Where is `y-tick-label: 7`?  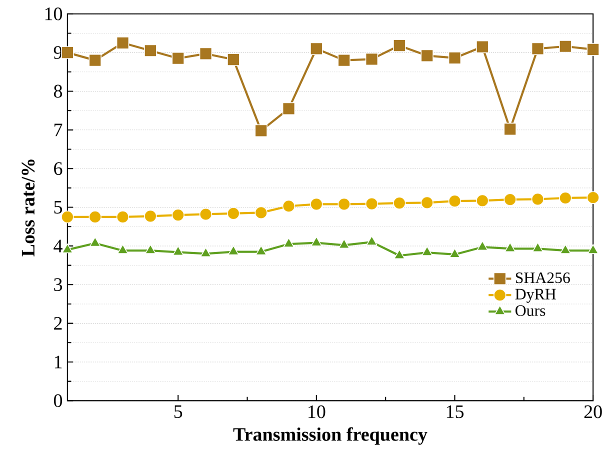 y-tick-label: 7 is located at coordinates (58, 130).